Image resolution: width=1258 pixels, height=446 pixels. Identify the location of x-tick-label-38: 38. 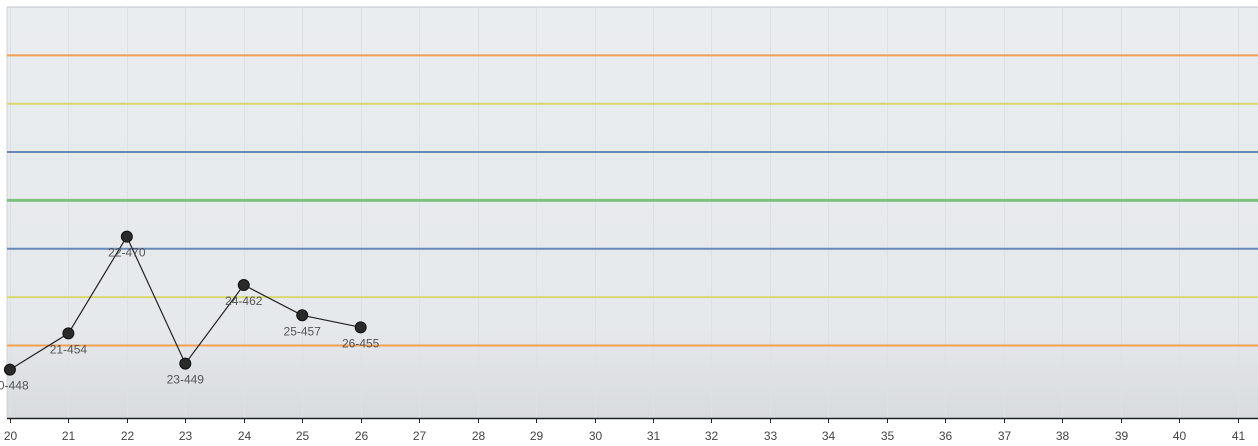
(1063, 436).